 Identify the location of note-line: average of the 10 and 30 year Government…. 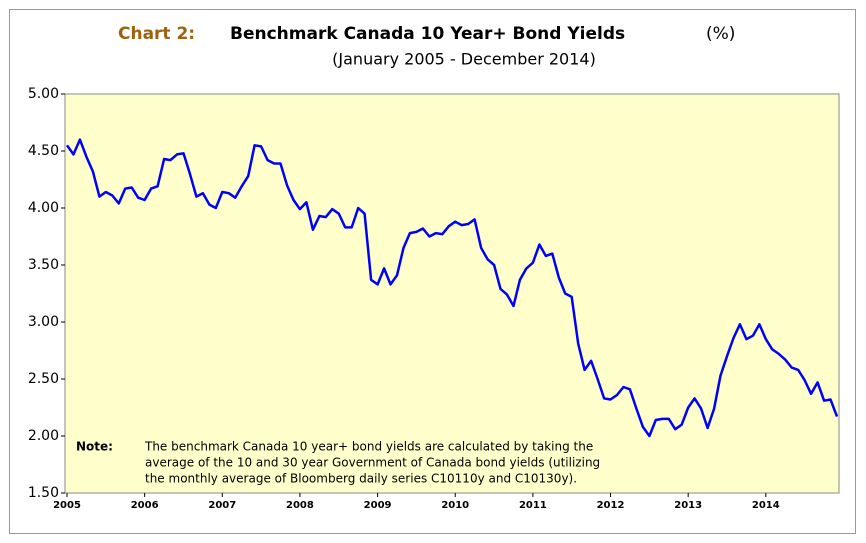
(372, 463).